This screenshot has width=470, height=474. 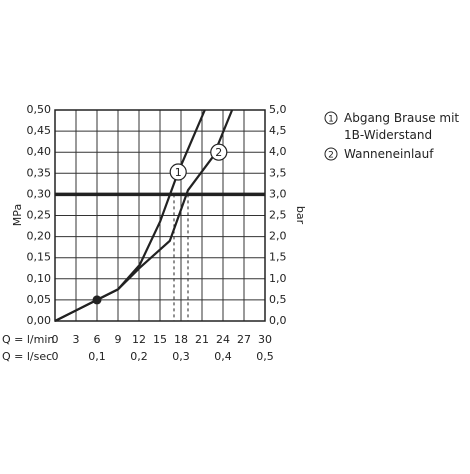 What do you see at coordinates (181, 339) in the screenshot?
I see `x-tick-label: 18` at bounding box center [181, 339].